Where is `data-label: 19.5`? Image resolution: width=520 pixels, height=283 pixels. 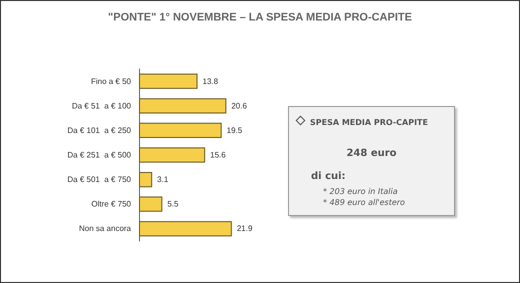
data-label: 19.5 is located at coordinates (234, 130).